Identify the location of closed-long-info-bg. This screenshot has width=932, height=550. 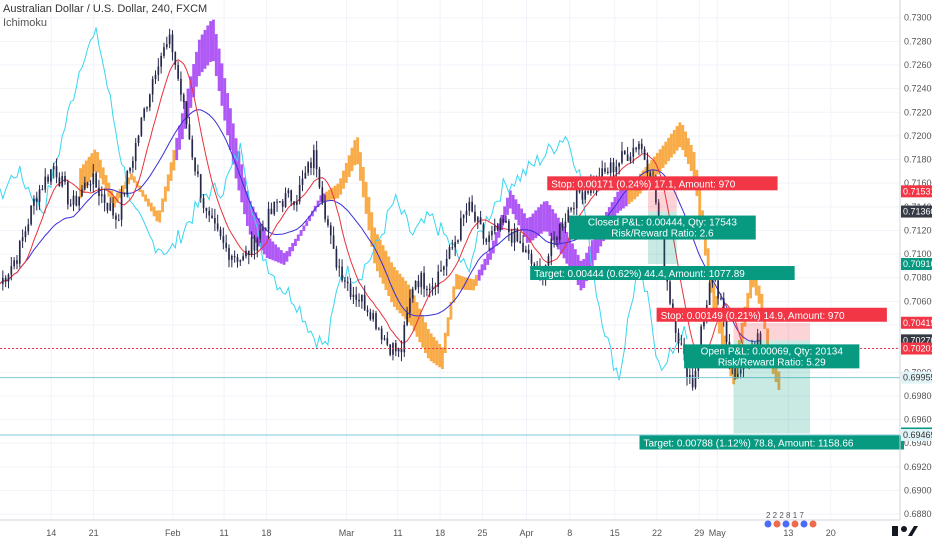
(662, 227).